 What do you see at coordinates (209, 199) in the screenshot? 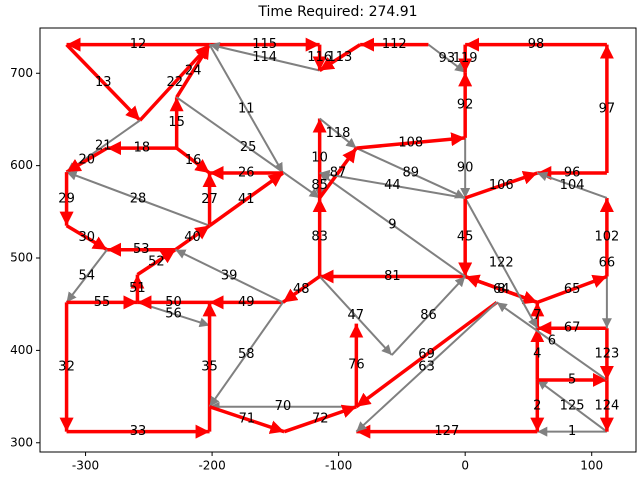
I see `edge-label: 27` at bounding box center [209, 199].